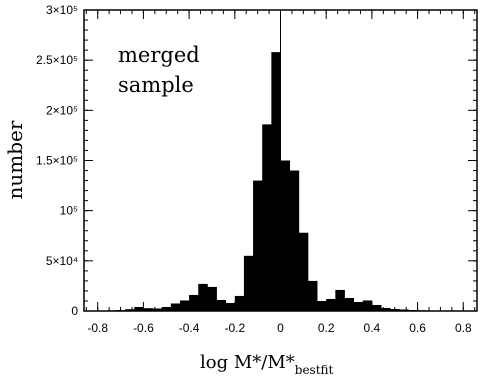 The width and height of the screenshot is (482, 383). I want to click on x-axis-label-subscript: bestfit, so click(314, 370).